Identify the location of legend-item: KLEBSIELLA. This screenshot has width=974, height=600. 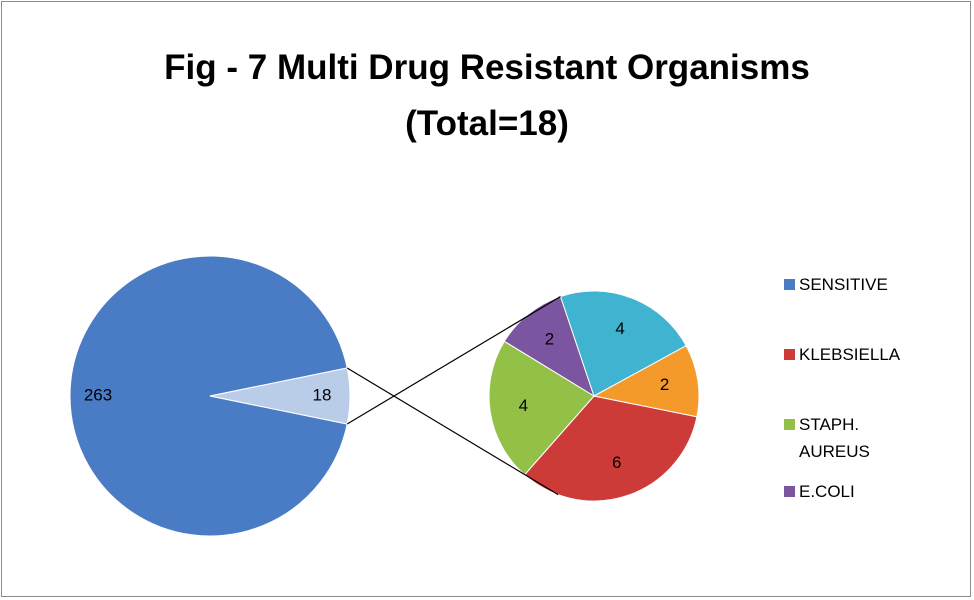
(846, 354).